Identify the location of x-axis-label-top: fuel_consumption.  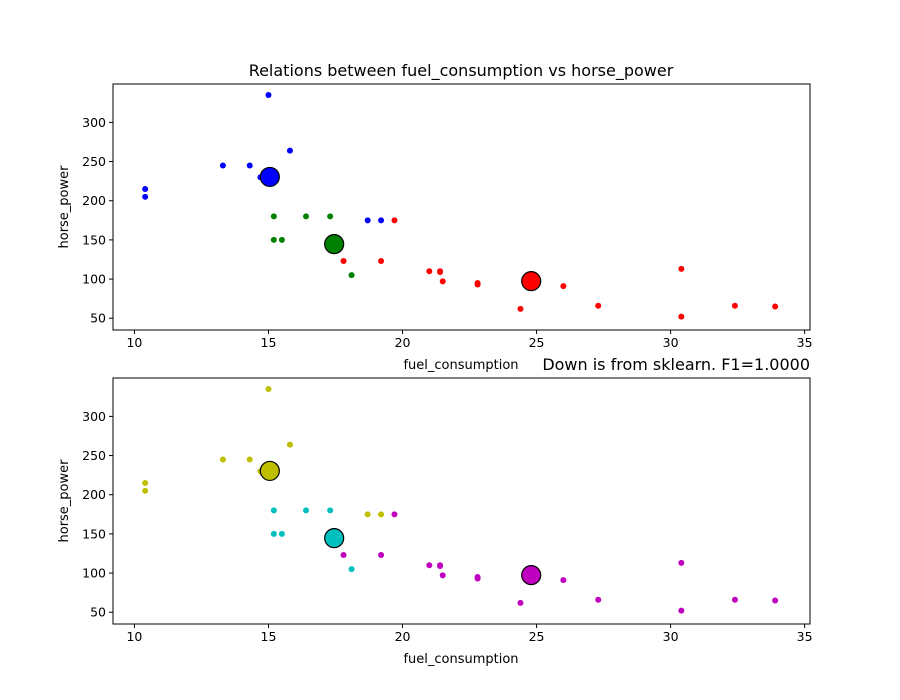
(460, 365).